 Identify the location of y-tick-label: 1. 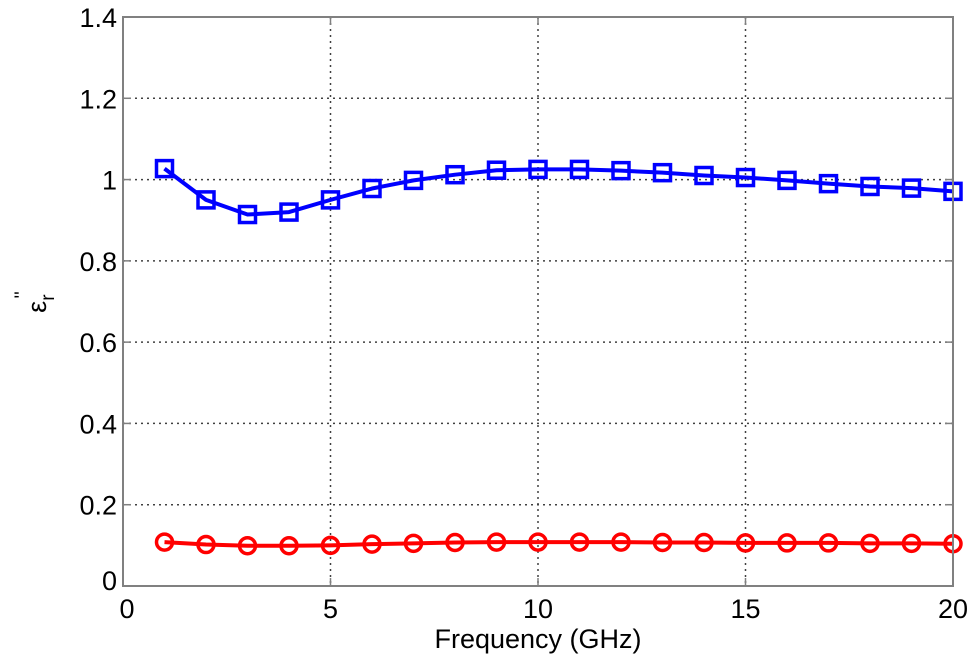
(109, 181).